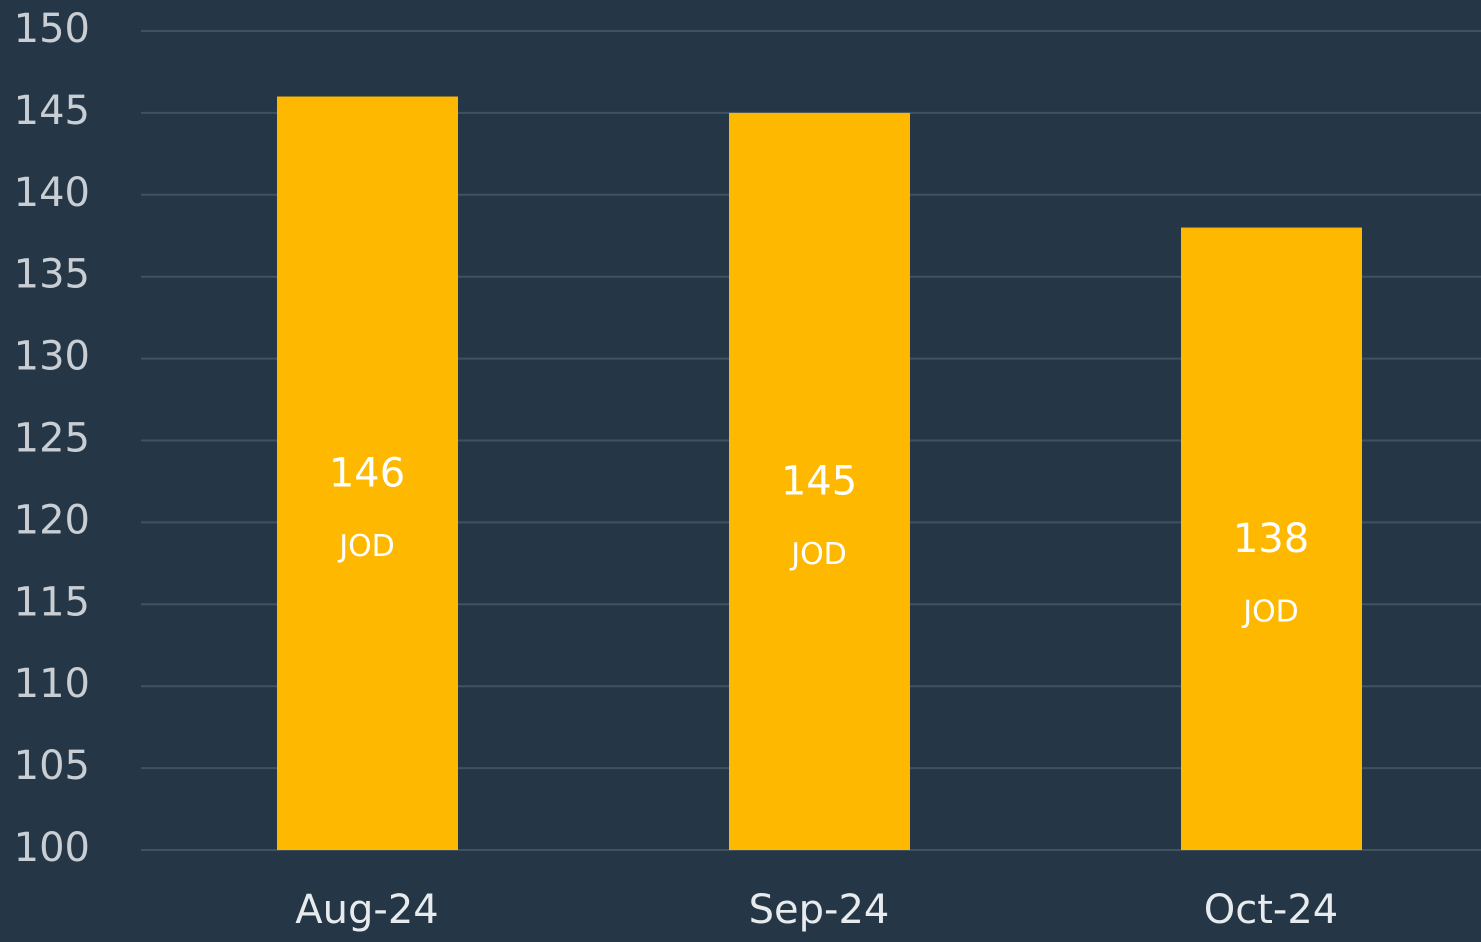  I want to click on y-tick-label: 105, so click(52, 766).